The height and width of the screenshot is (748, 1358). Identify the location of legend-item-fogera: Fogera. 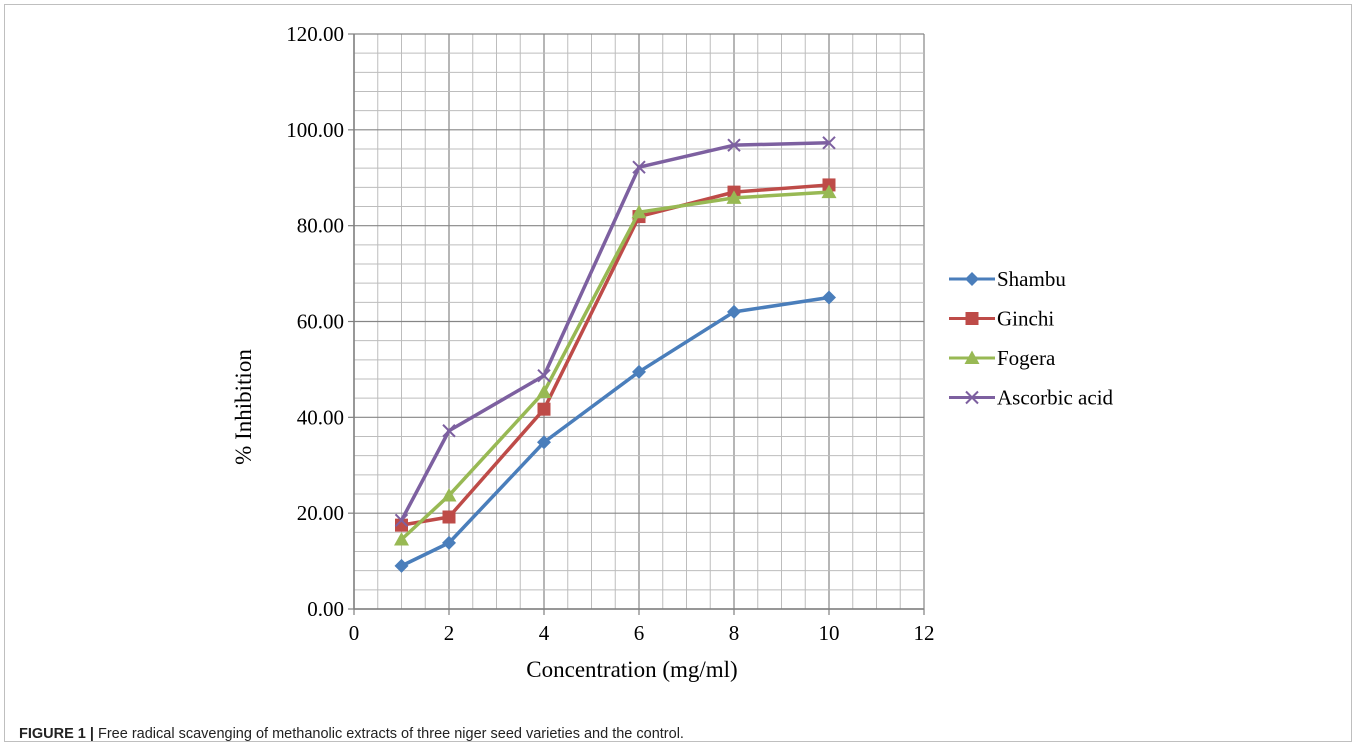
(1002, 358).